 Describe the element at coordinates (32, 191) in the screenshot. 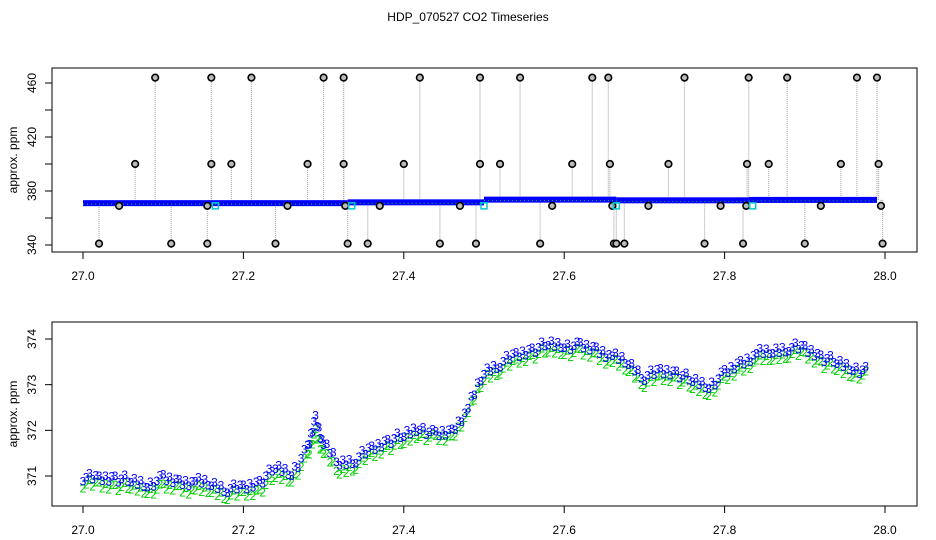

I see `y-tick-label: 380` at that location.